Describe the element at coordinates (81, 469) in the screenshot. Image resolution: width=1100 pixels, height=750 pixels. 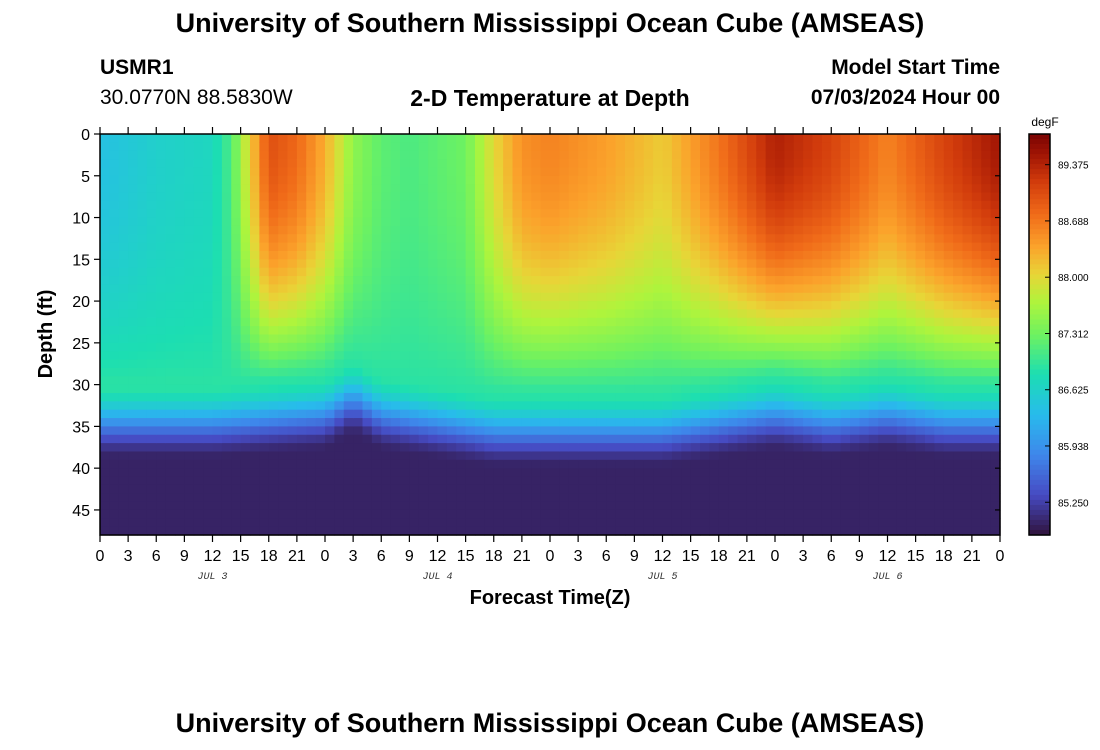
I see `y-tick-label: 40` at that location.